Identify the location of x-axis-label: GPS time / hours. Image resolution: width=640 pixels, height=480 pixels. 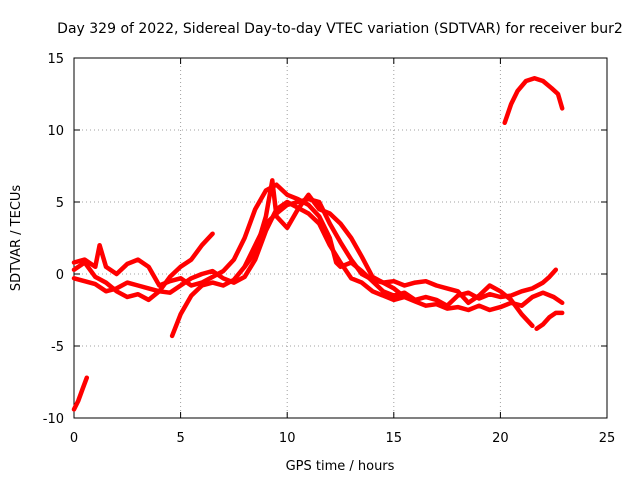
(340, 466).